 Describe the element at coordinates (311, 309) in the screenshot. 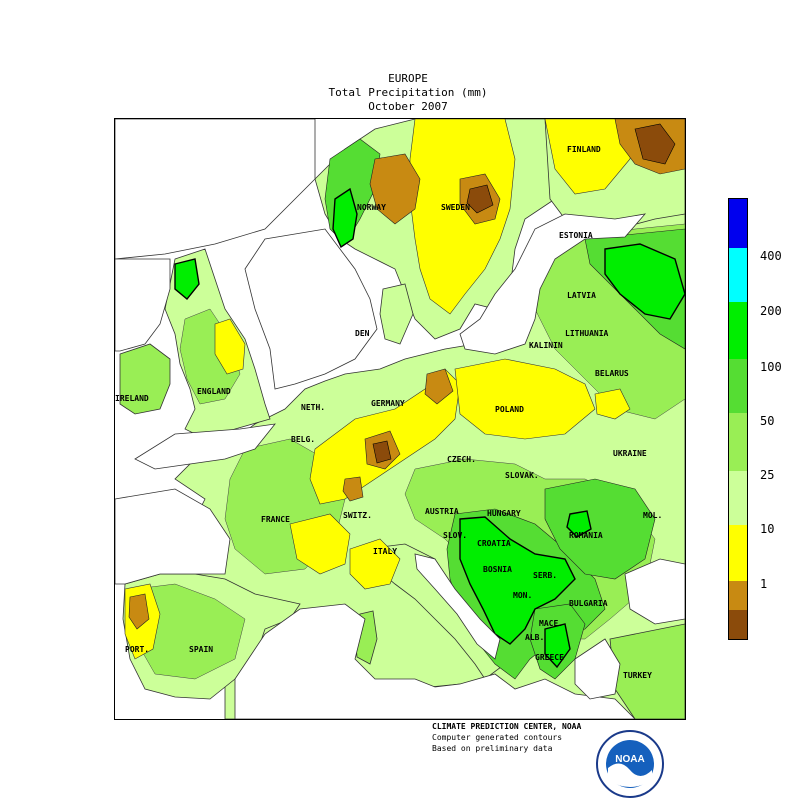

I see `north-sea` at that location.